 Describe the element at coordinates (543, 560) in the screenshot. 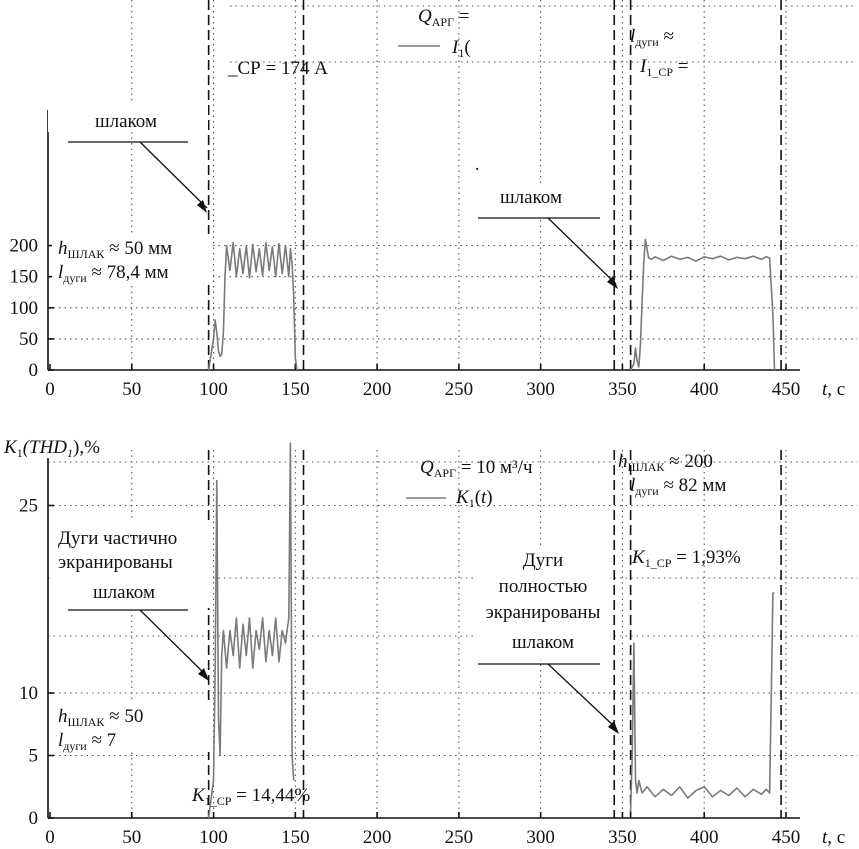

I see `full-screen-label: Дуги` at that location.